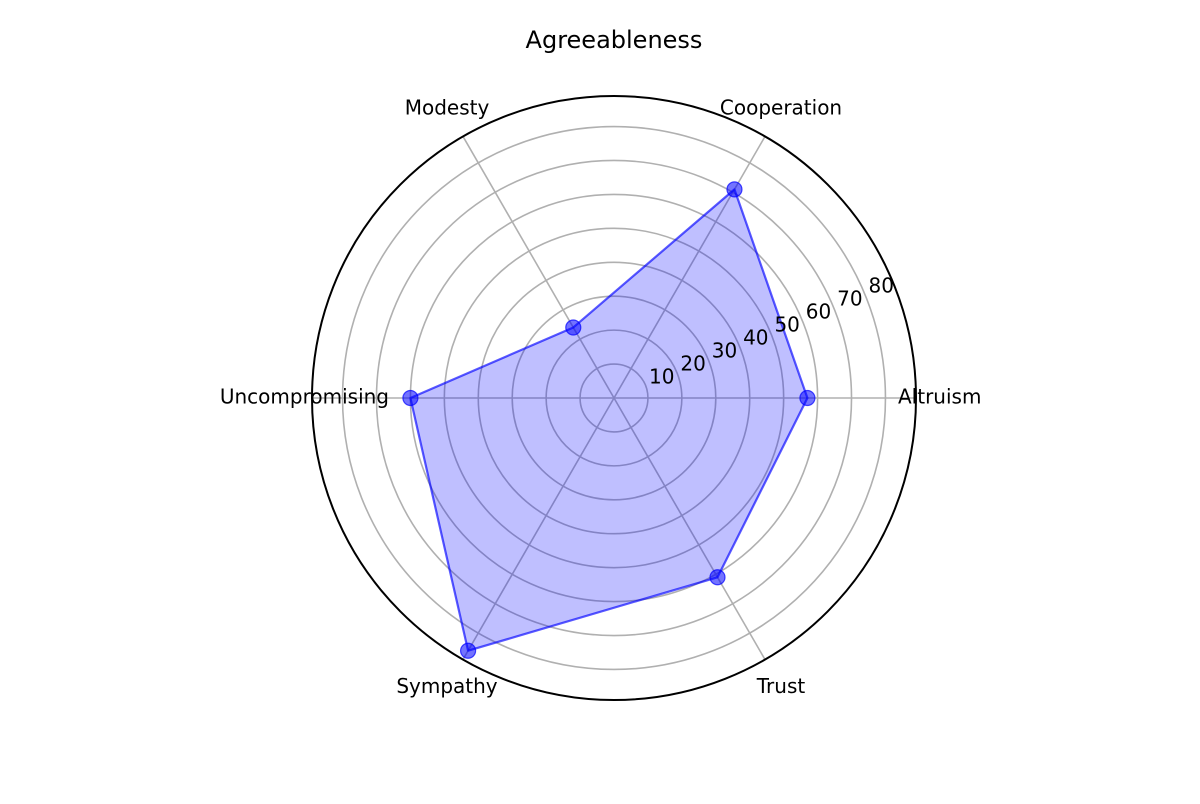  Describe the element at coordinates (614, 40) in the screenshot. I see `chart-title: Agreeableness` at that location.